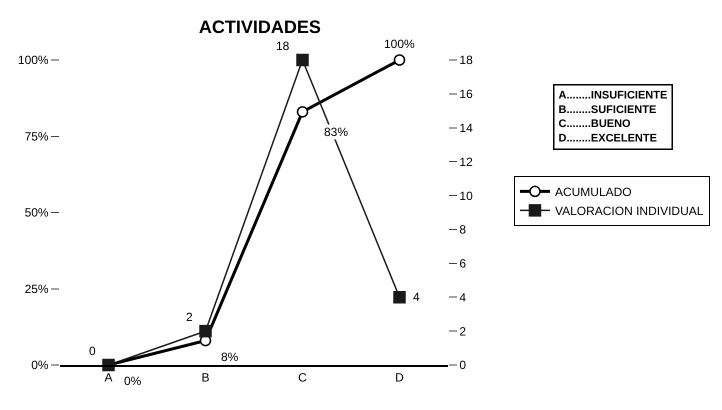  Describe the element at coordinates (303, 377) in the screenshot. I see `x-tick-label: C` at that location.